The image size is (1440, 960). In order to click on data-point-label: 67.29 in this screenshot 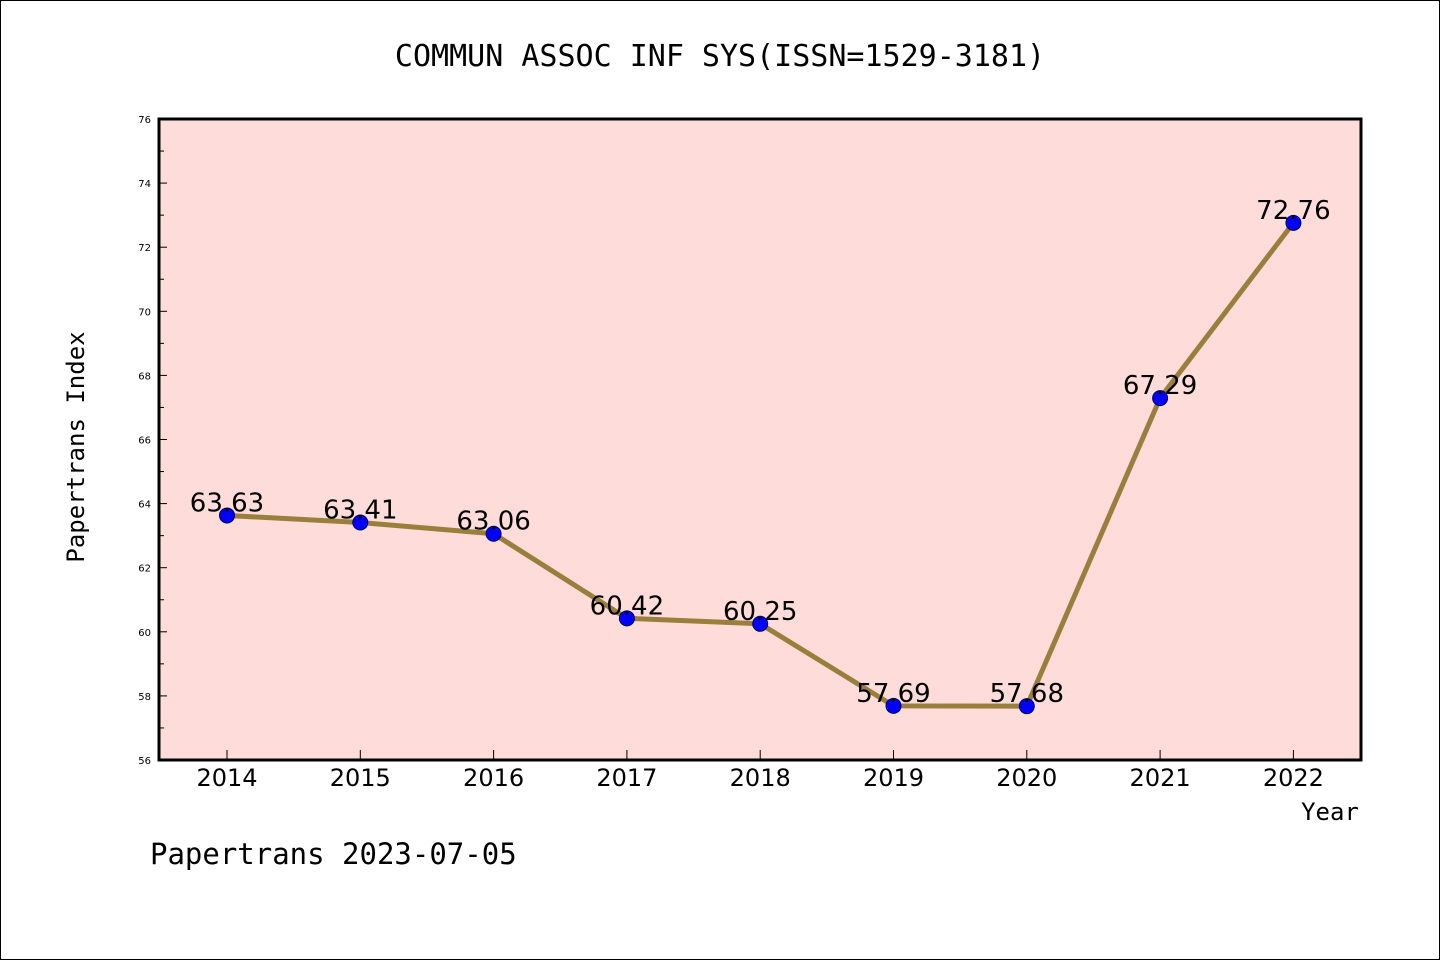, I will do `click(1160, 386)`.